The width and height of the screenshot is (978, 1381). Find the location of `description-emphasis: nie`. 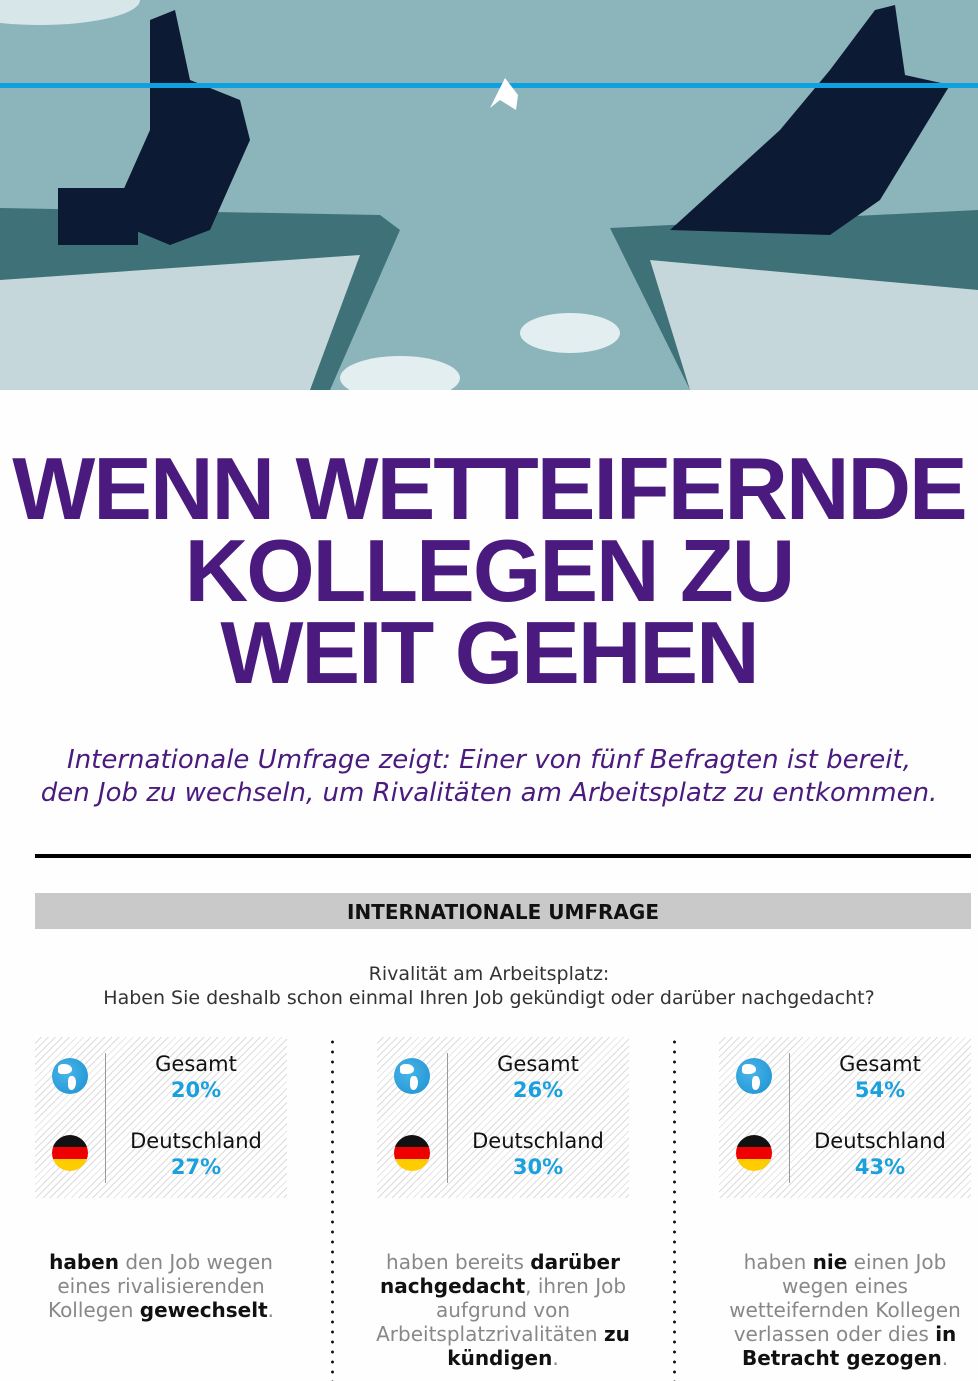

description-emphasis: nie is located at coordinates (830, 1262).